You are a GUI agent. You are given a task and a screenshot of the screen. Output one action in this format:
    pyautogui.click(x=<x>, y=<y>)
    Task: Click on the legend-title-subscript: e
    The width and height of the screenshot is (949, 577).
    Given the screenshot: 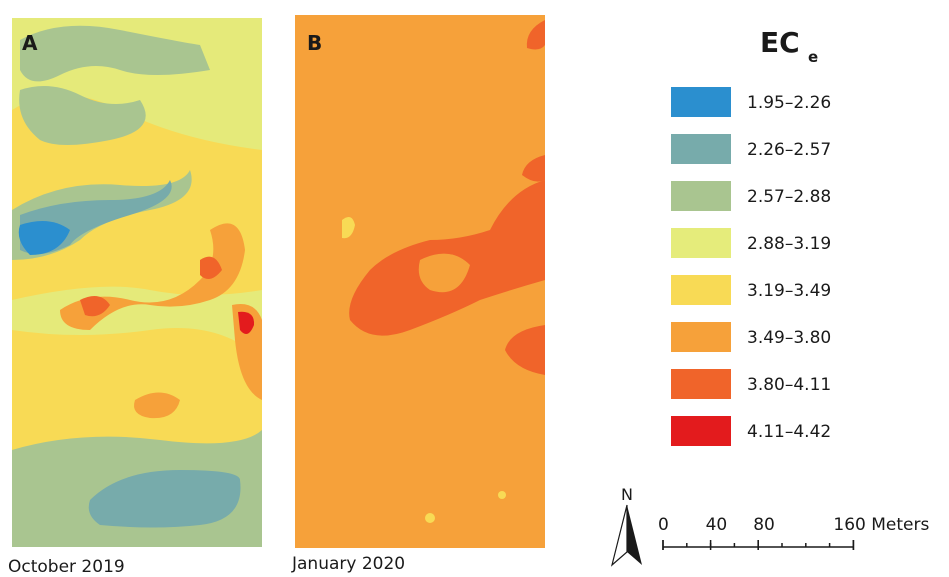 What is the action you would take?
    pyautogui.click(x=813, y=57)
    